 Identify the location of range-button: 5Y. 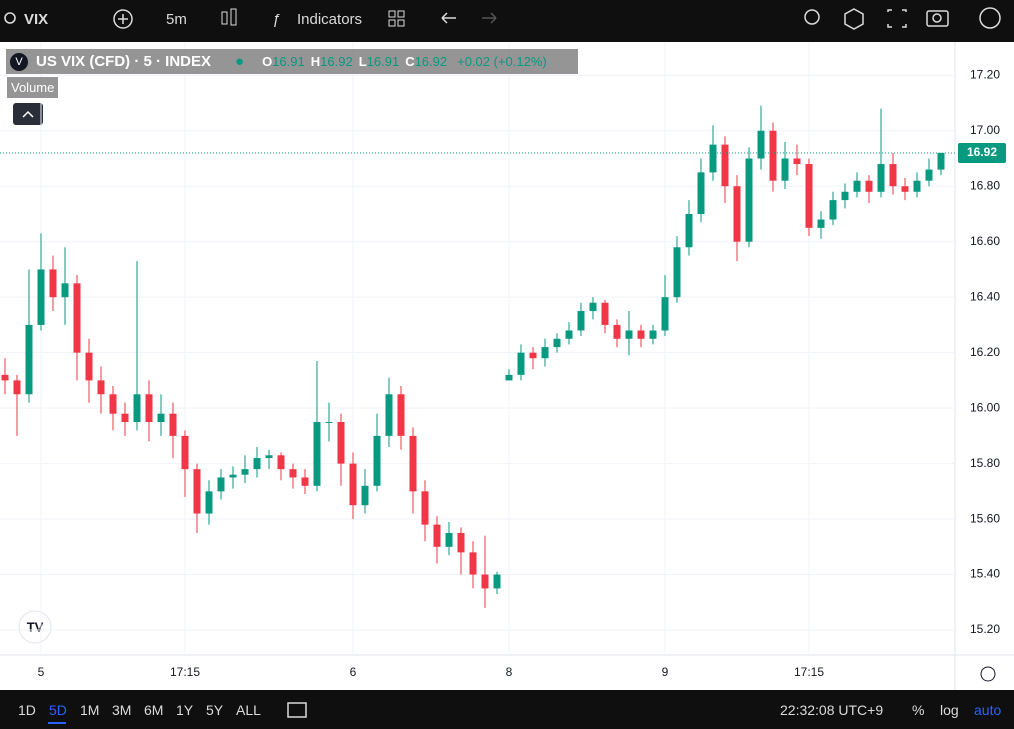
(215, 710).